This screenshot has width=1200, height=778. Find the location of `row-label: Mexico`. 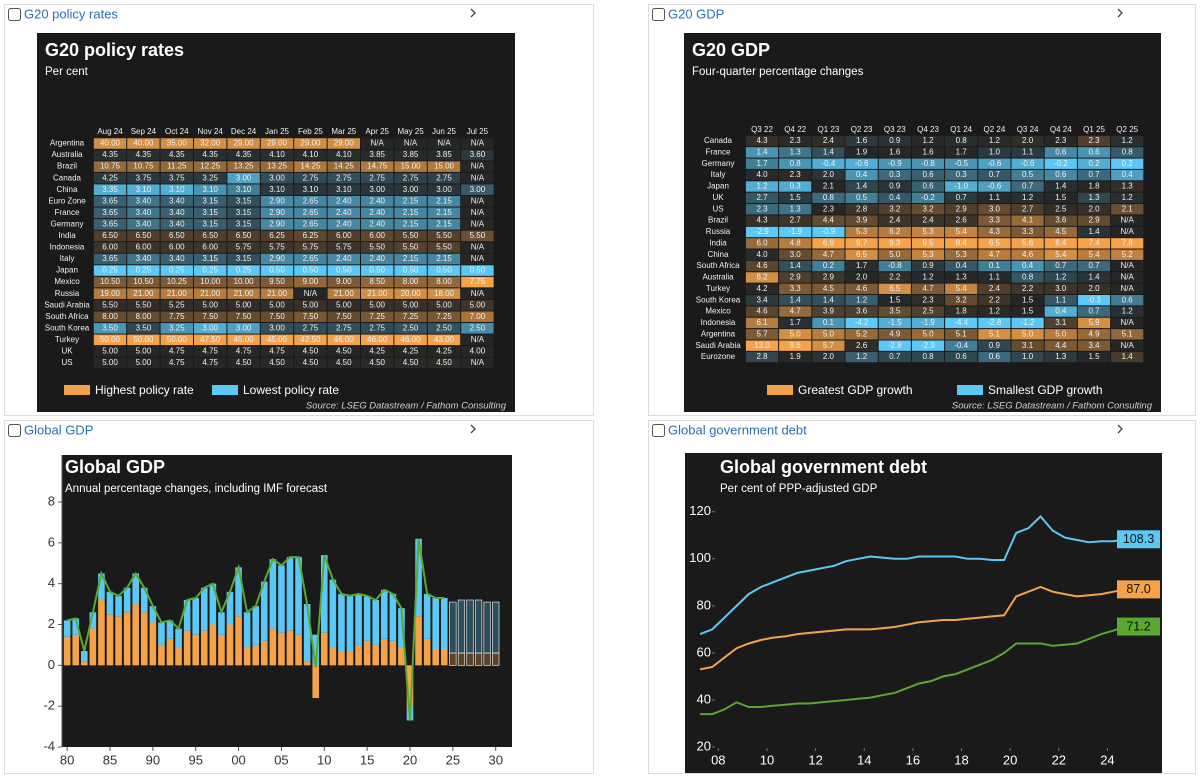

row-label: Mexico is located at coordinates (718, 311).